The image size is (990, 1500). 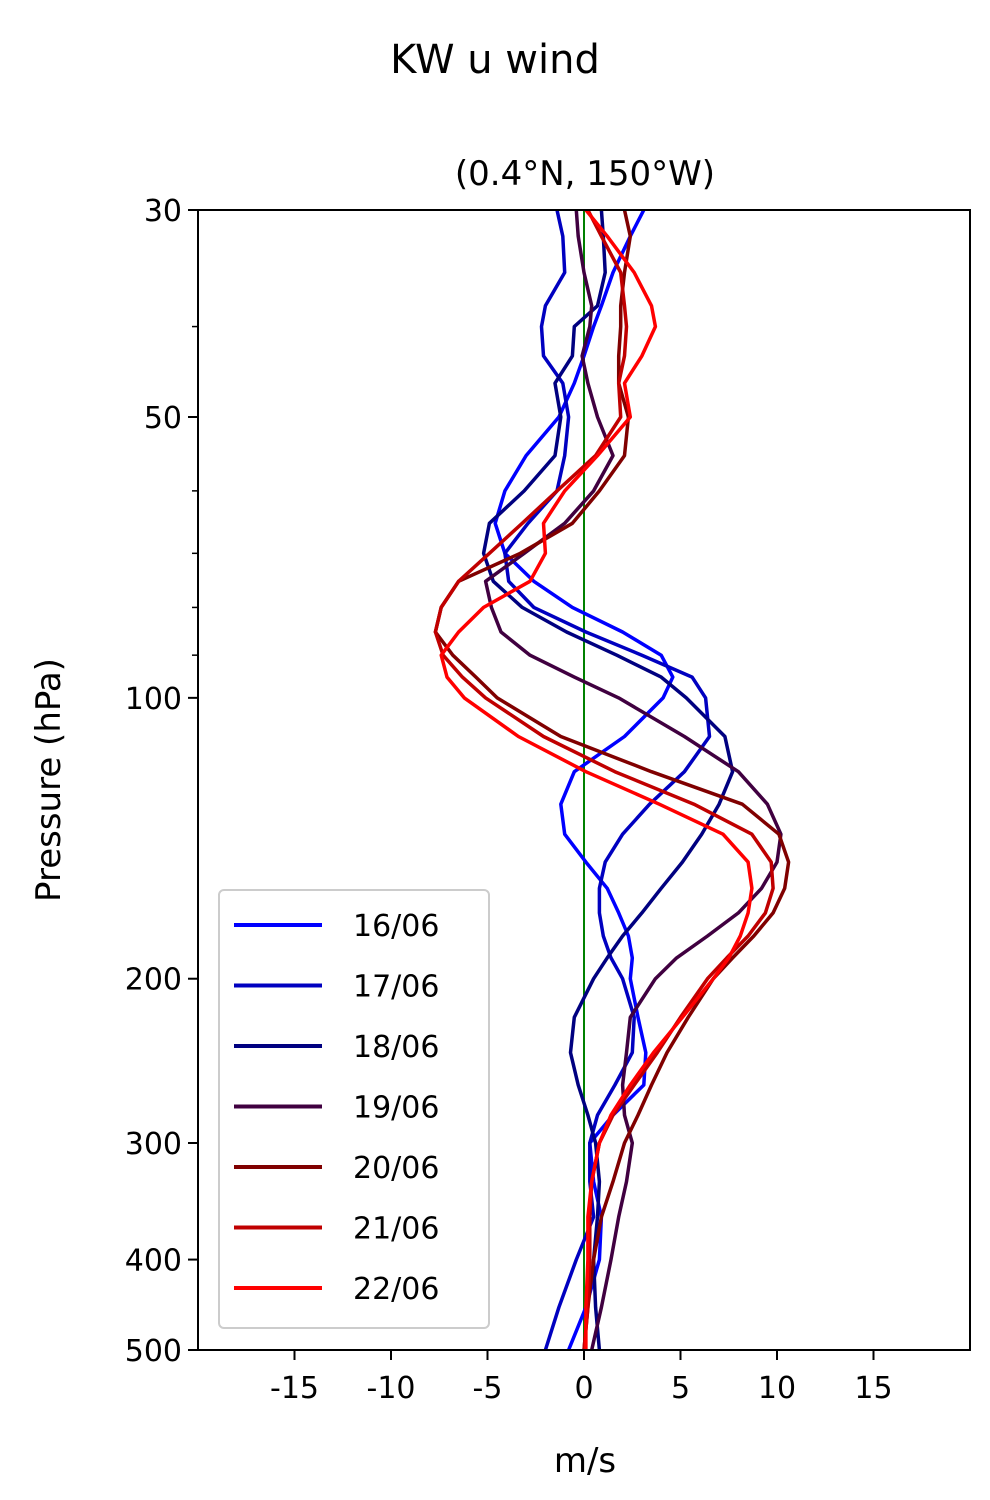 I want to click on legend-entry: 18/06, so click(x=336, y=1047).